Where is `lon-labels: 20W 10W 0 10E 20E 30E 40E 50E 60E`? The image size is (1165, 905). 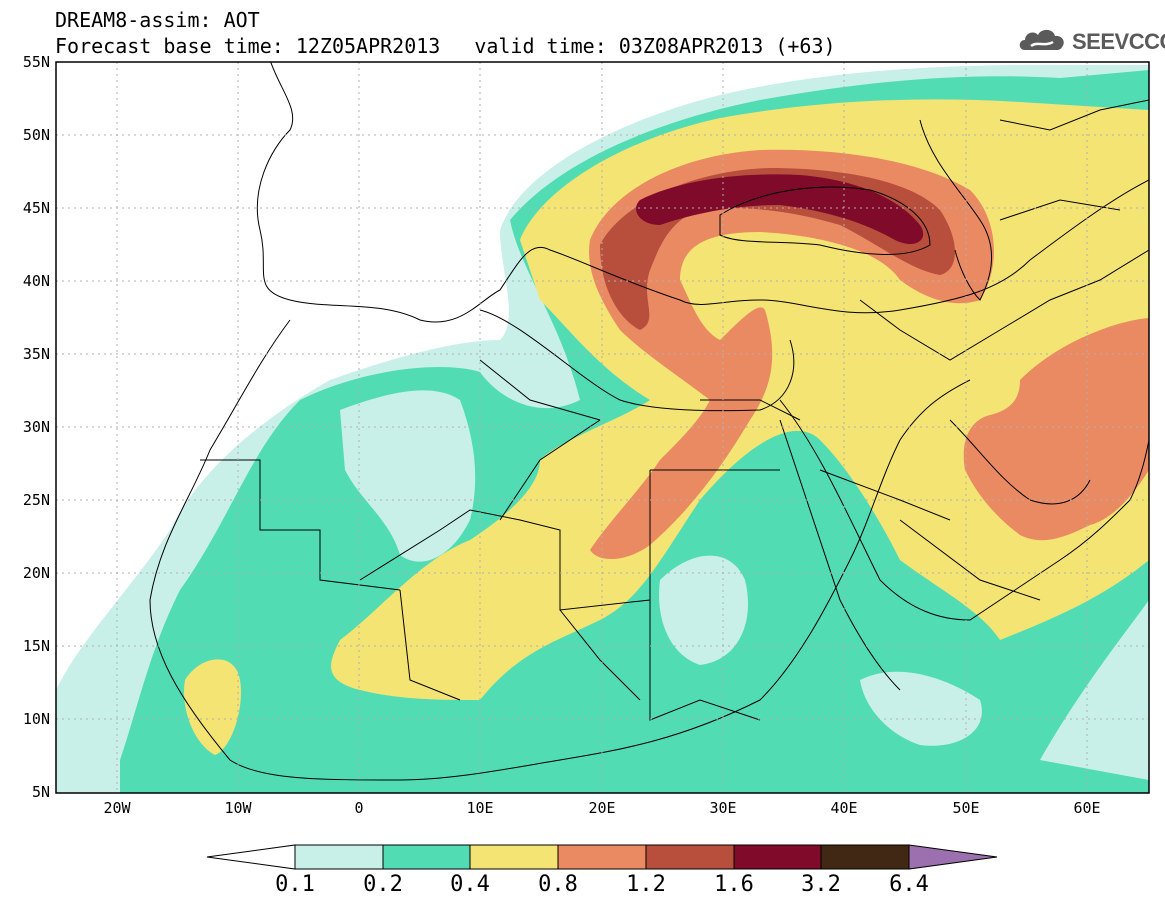 lon-labels: 20W 10W 0 10E 20E 30E 40E 50E 60E is located at coordinates (601, 808).